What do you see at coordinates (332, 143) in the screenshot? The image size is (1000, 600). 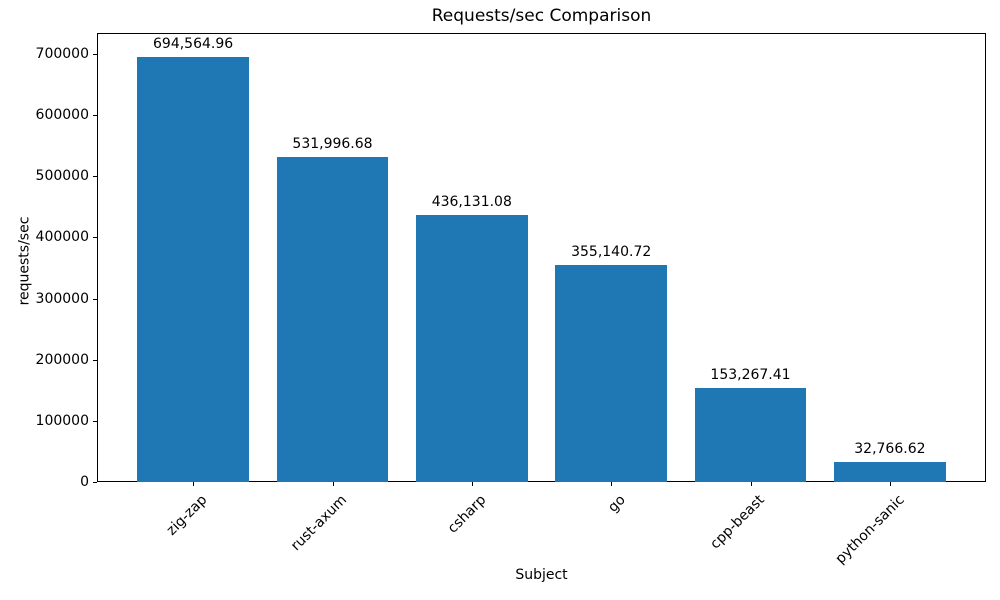 I see `bar-value-label: 531,996.68` at bounding box center [332, 143].